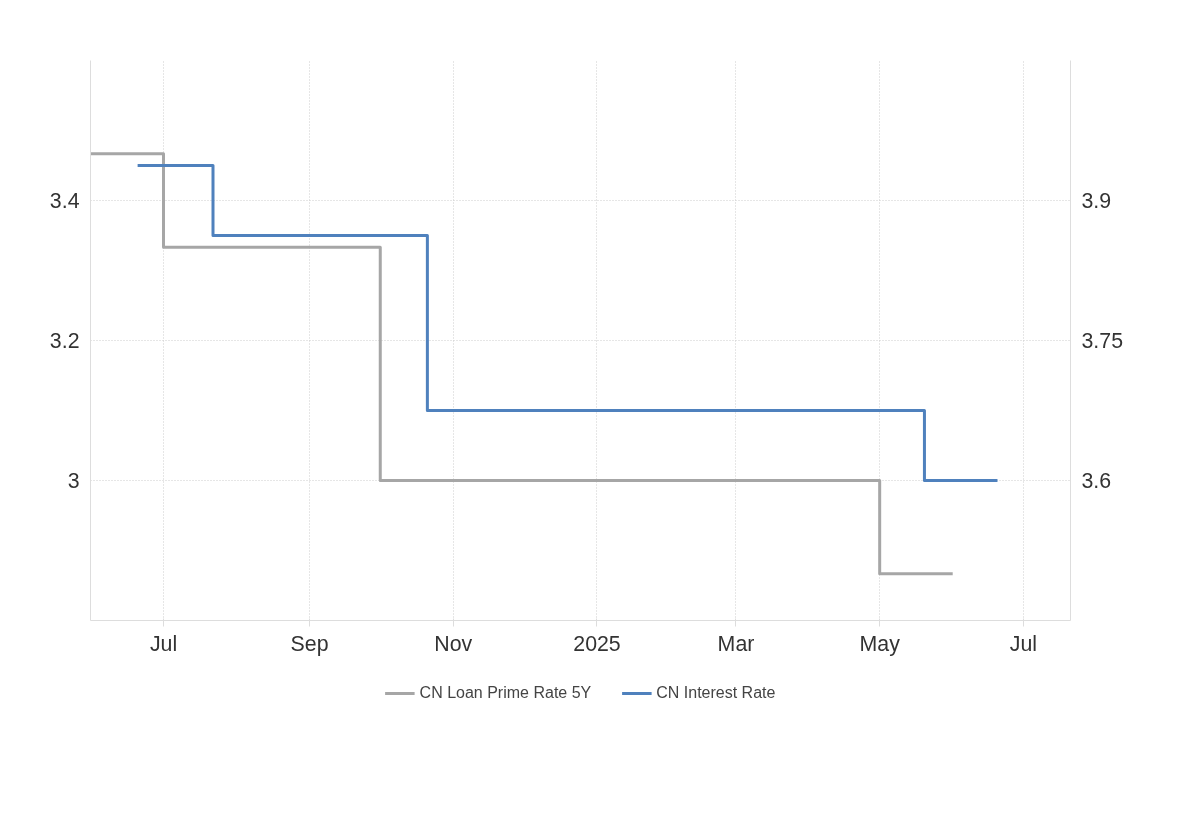  I want to click on y2-tick-label: 3.6, so click(1096, 481).